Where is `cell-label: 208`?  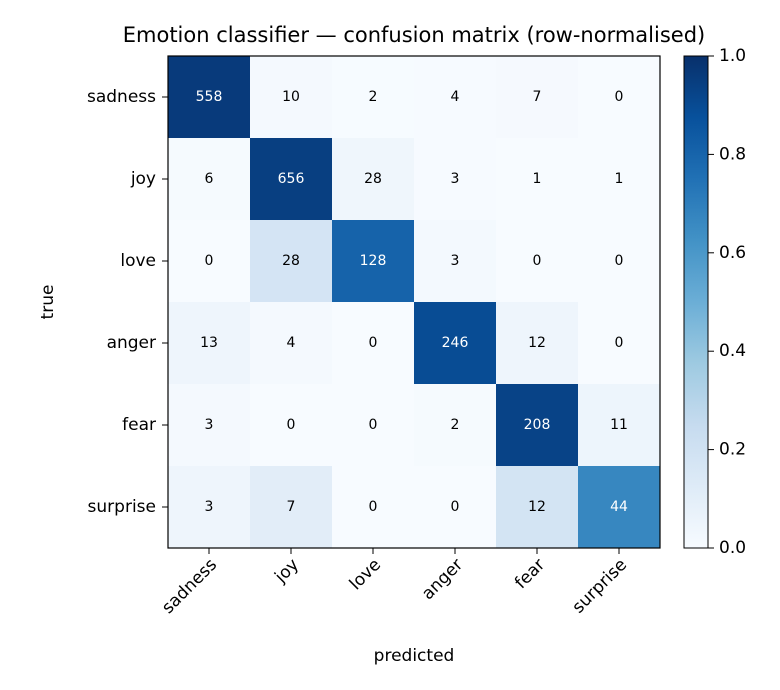 cell-label: 208 is located at coordinates (537, 425).